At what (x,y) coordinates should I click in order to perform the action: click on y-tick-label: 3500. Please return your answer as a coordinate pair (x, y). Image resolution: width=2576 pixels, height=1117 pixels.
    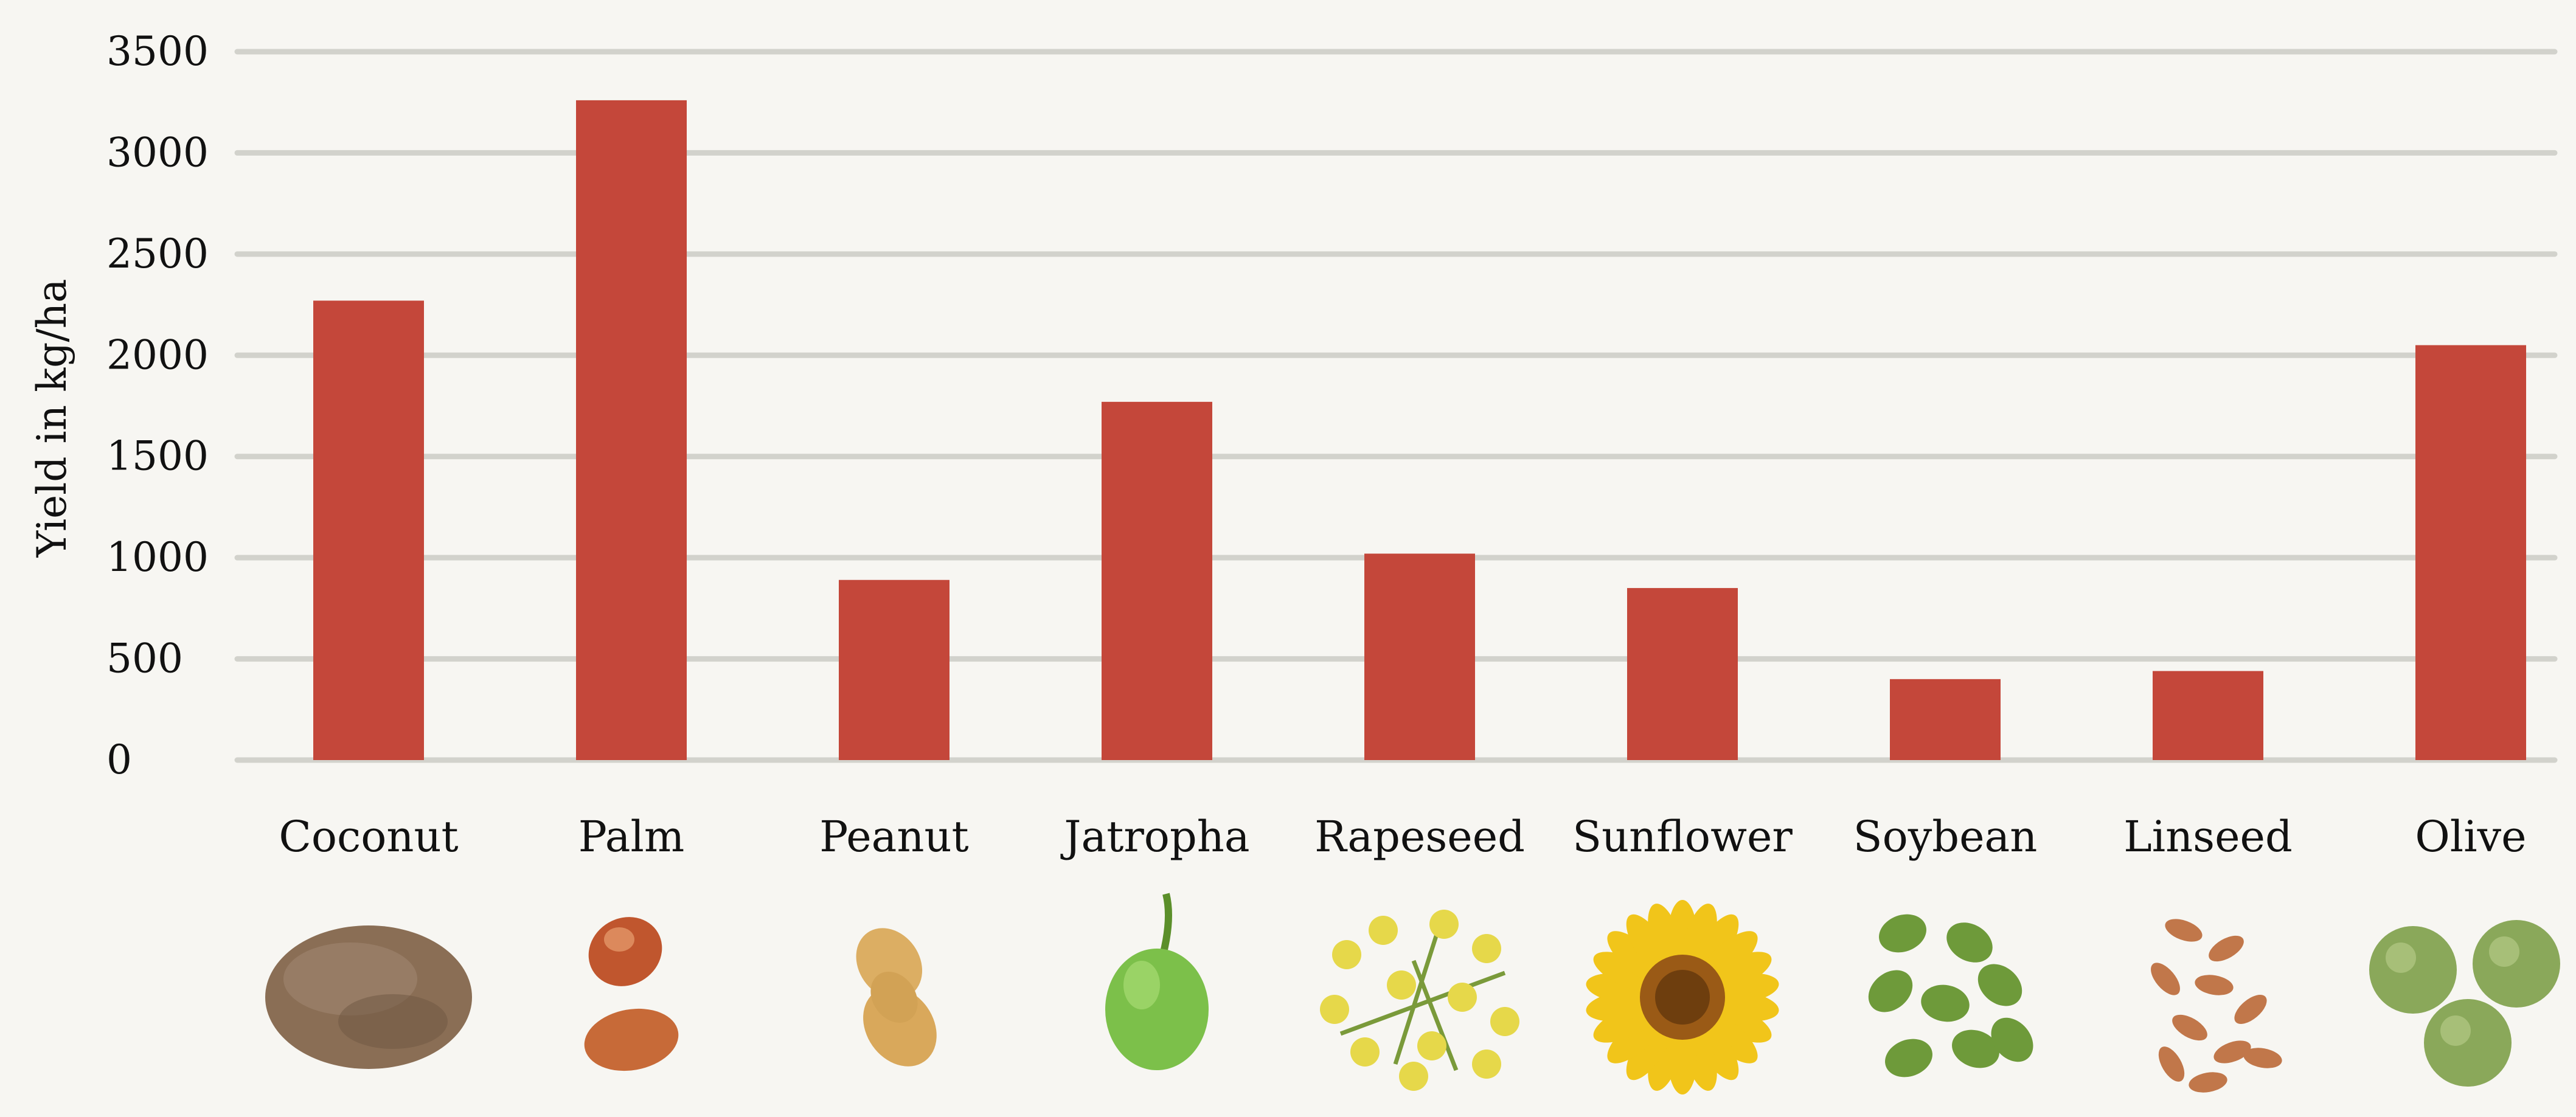
    Looking at the image, I should click on (157, 51).